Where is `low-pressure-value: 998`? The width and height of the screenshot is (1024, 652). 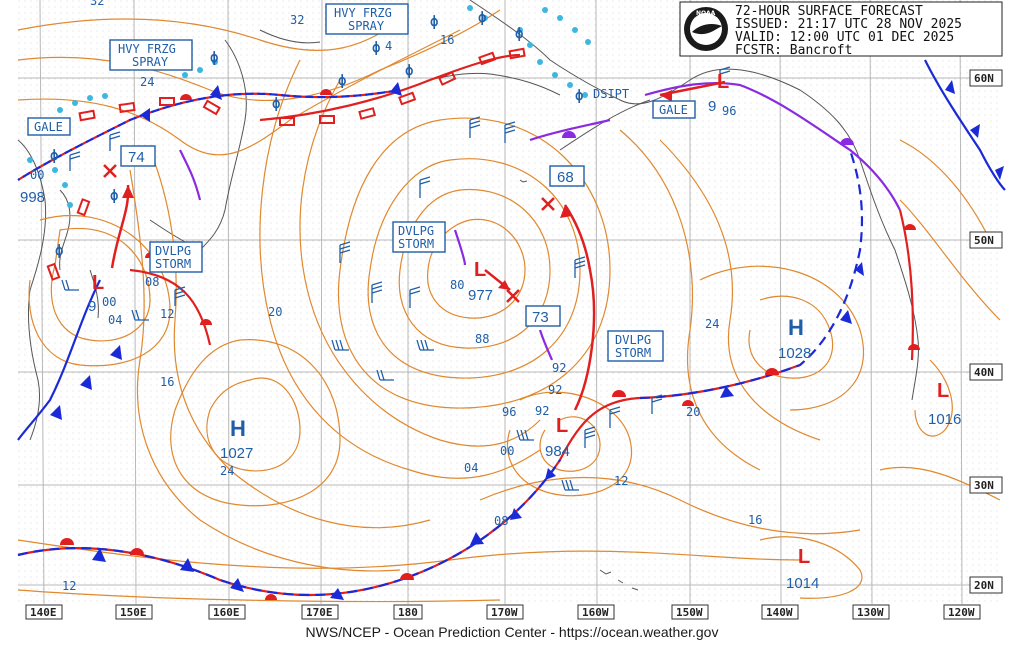 low-pressure-value: 998 is located at coordinates (32, 197).